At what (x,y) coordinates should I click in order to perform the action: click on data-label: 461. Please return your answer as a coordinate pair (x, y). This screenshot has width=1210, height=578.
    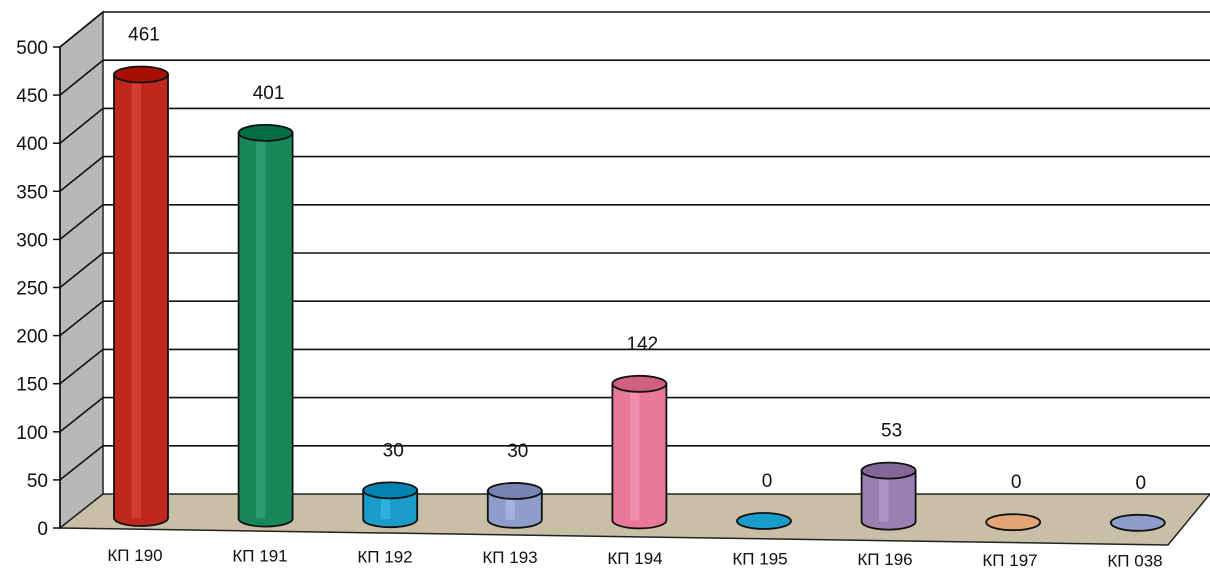
    Looking at the image, I should click on (144, 35).